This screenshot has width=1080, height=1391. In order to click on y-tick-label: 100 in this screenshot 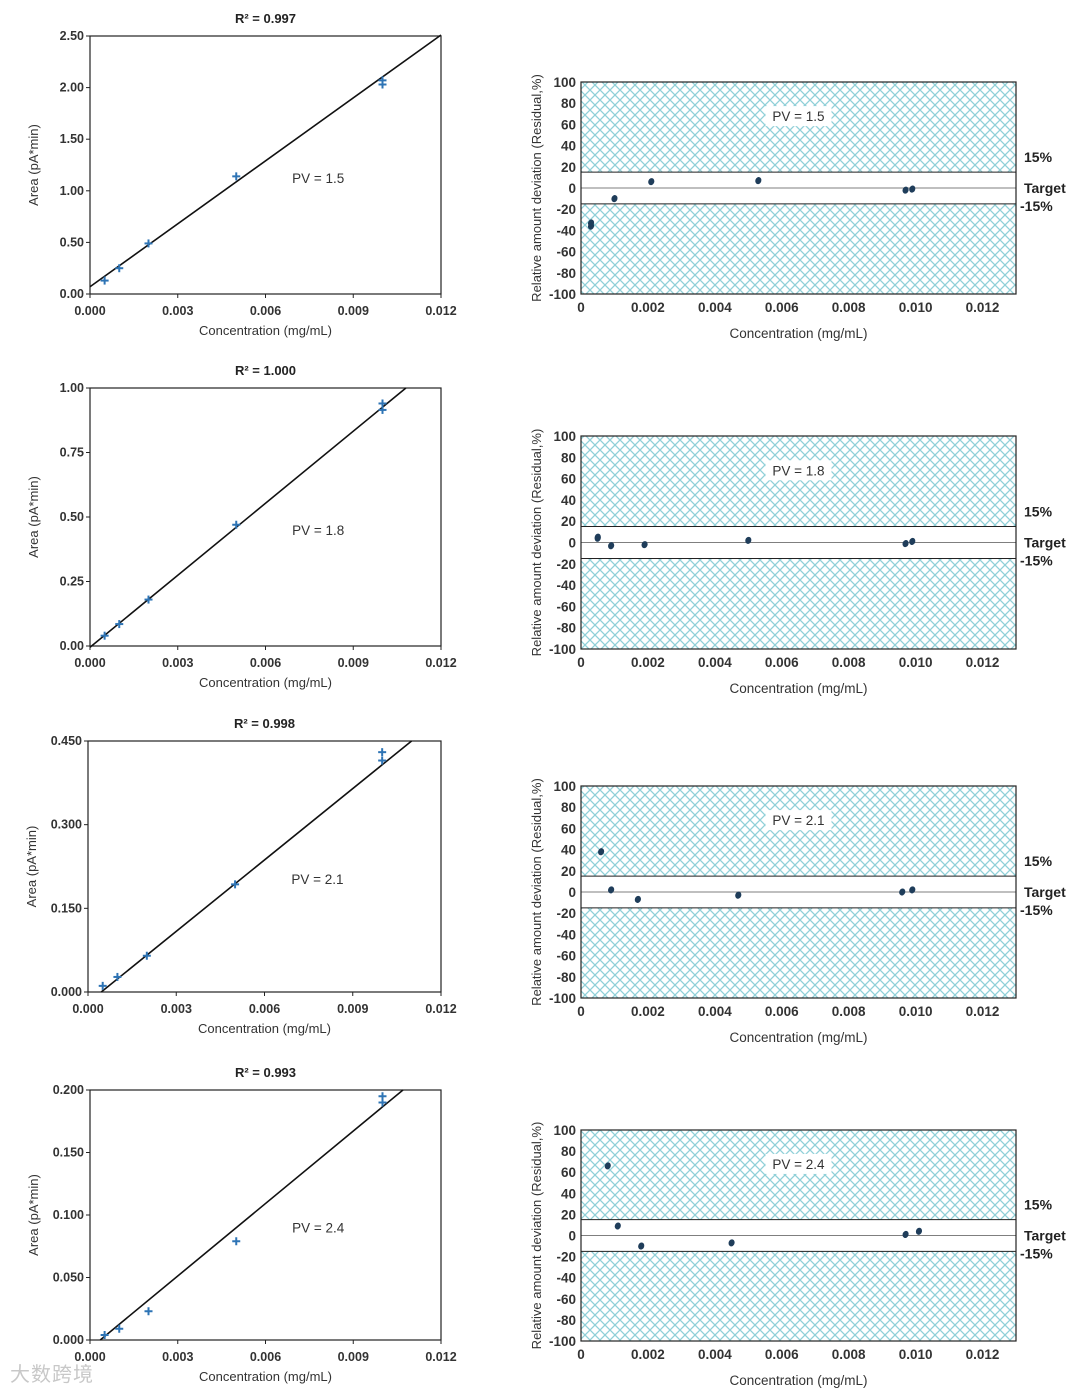, I will do `click(564, 1130)`.